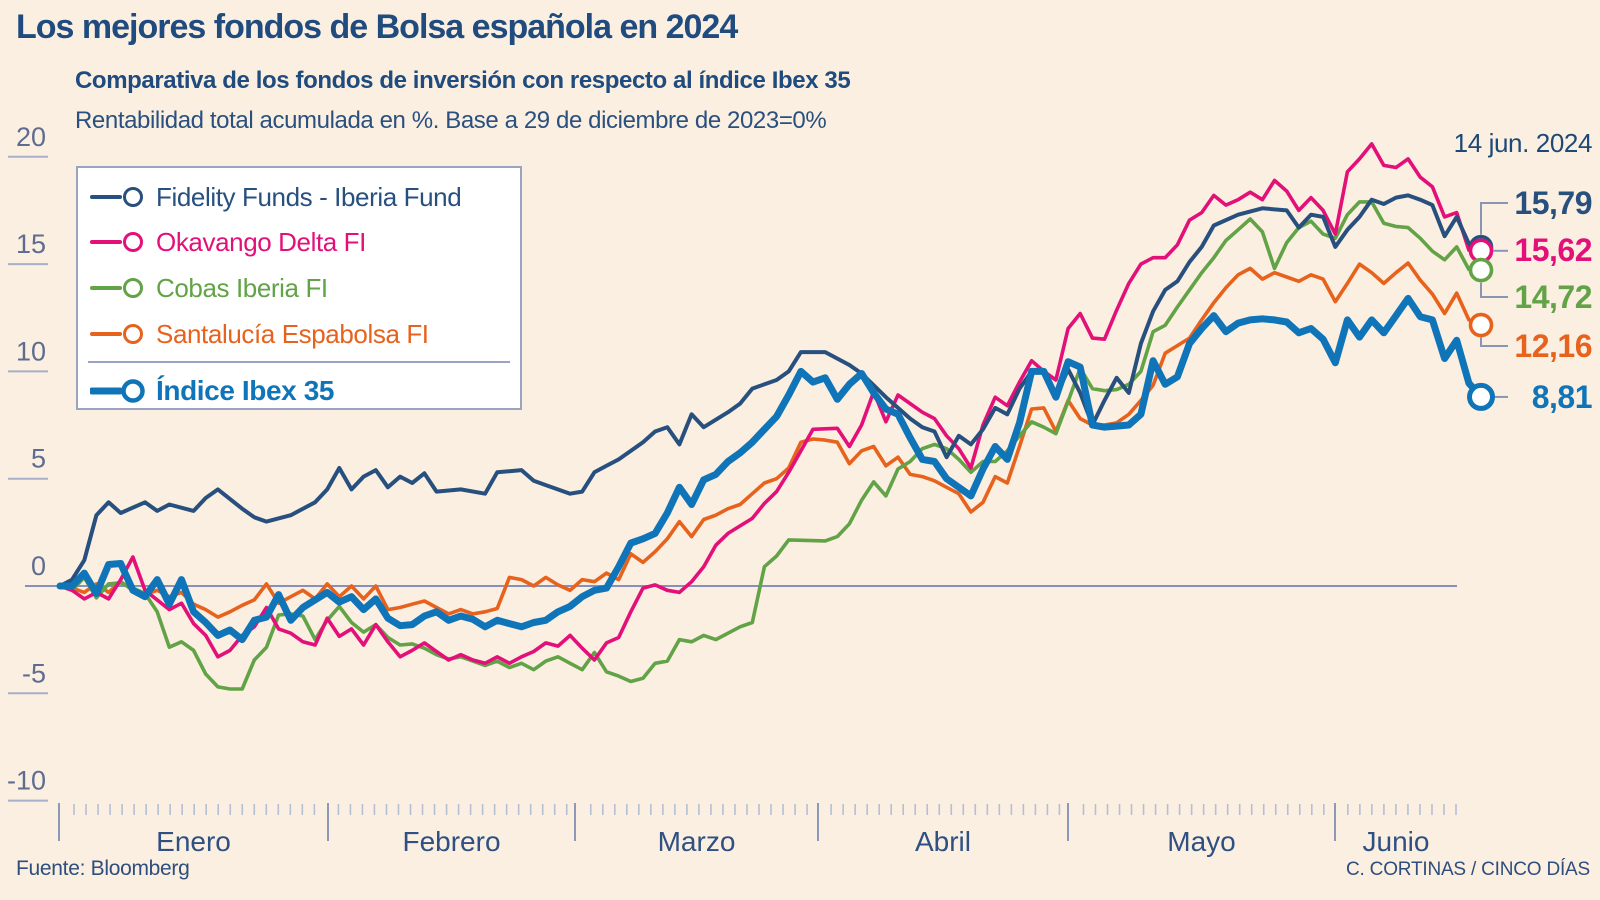  Describe the element at coordinates (242, 287) in the screenshot. I see `legend-item-label: Cobas Iberia FI` at that location.